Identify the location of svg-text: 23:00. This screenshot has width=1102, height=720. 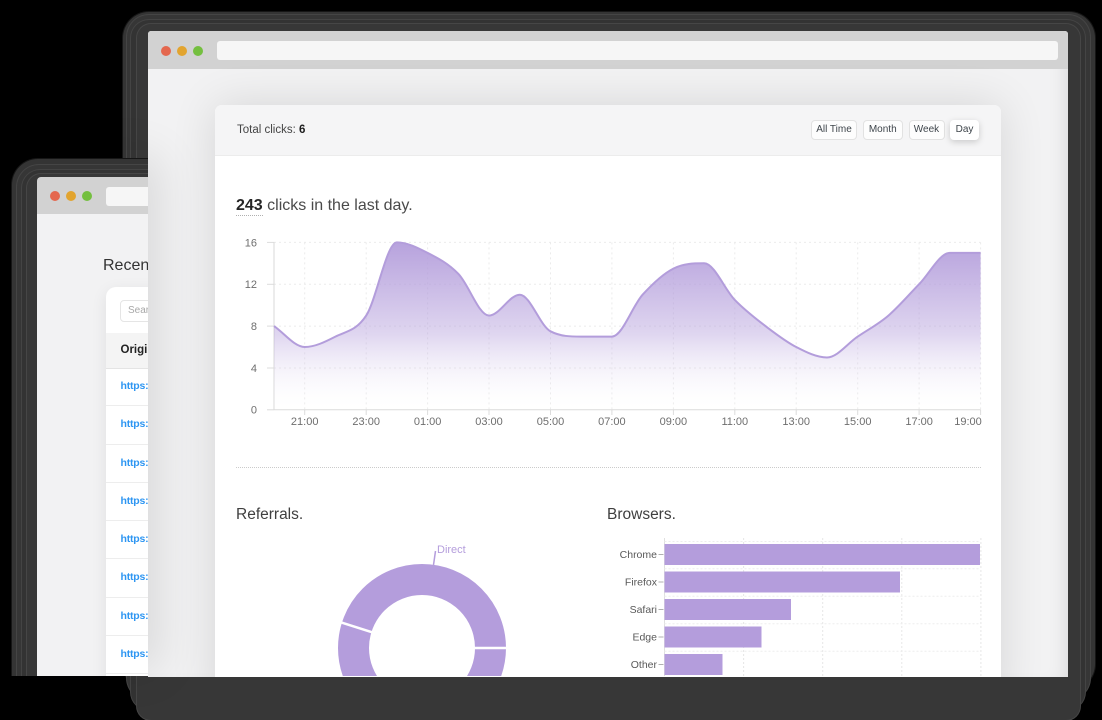
(366, 422).